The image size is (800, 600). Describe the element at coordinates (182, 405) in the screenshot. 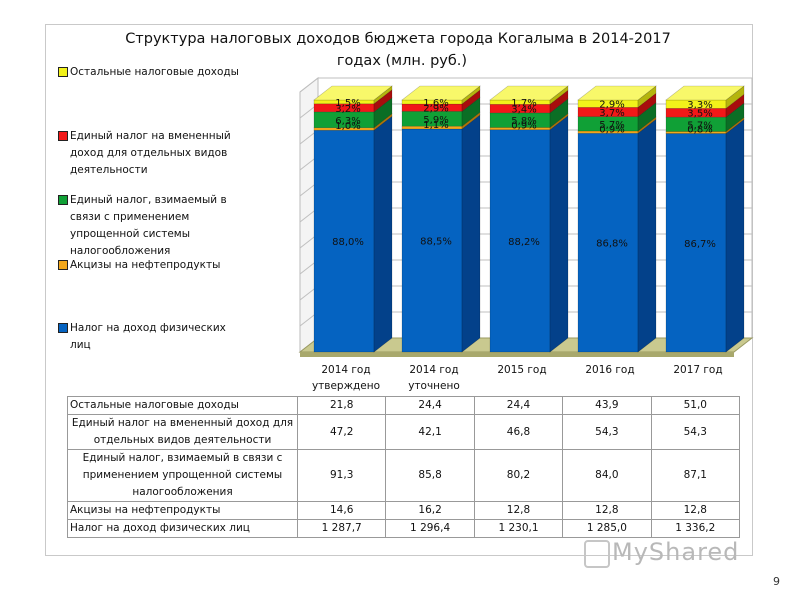

I see `row-label: Остальные налоговые доходы` at that location.